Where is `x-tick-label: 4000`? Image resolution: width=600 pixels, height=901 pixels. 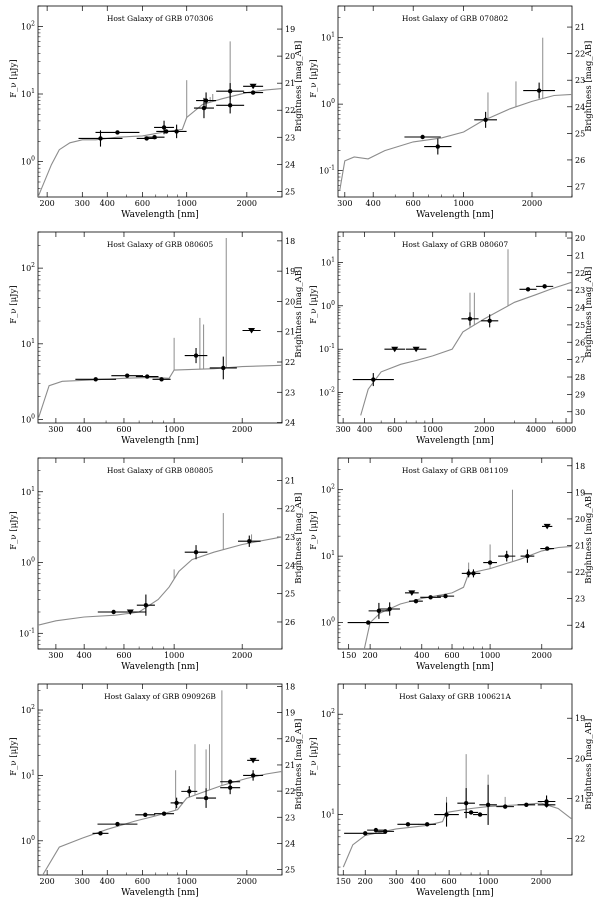
x-tick-label: 4000 is located at coordinates (536, 429).